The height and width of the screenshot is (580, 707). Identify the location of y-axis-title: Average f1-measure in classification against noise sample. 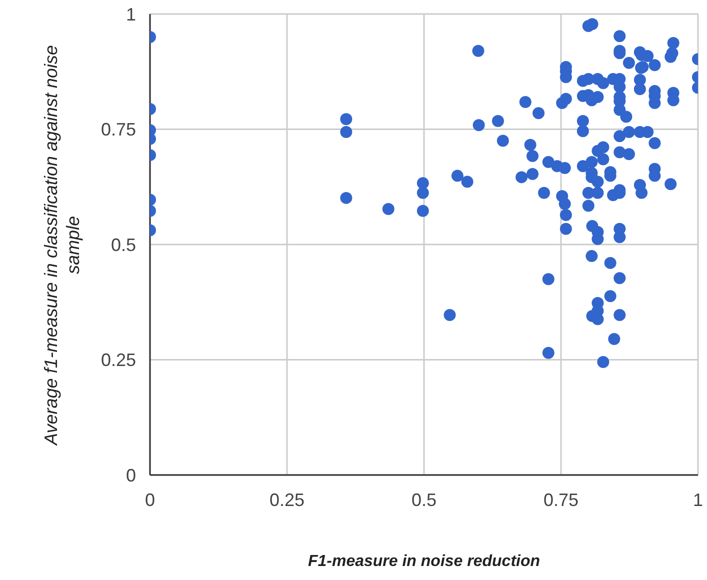
(62, 246).